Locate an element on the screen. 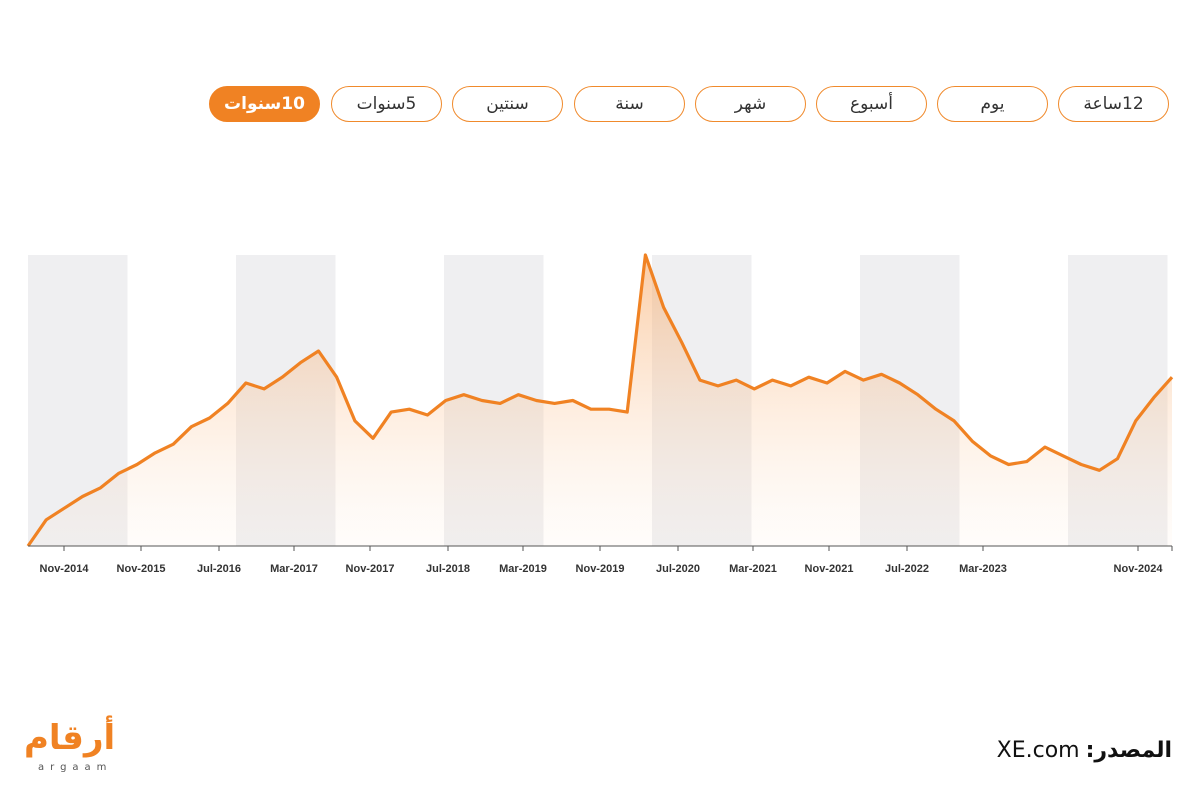 This screenshot has height=794, width=1200. x-tick-label: Mar-2021 is located at coordinates (753, 569).